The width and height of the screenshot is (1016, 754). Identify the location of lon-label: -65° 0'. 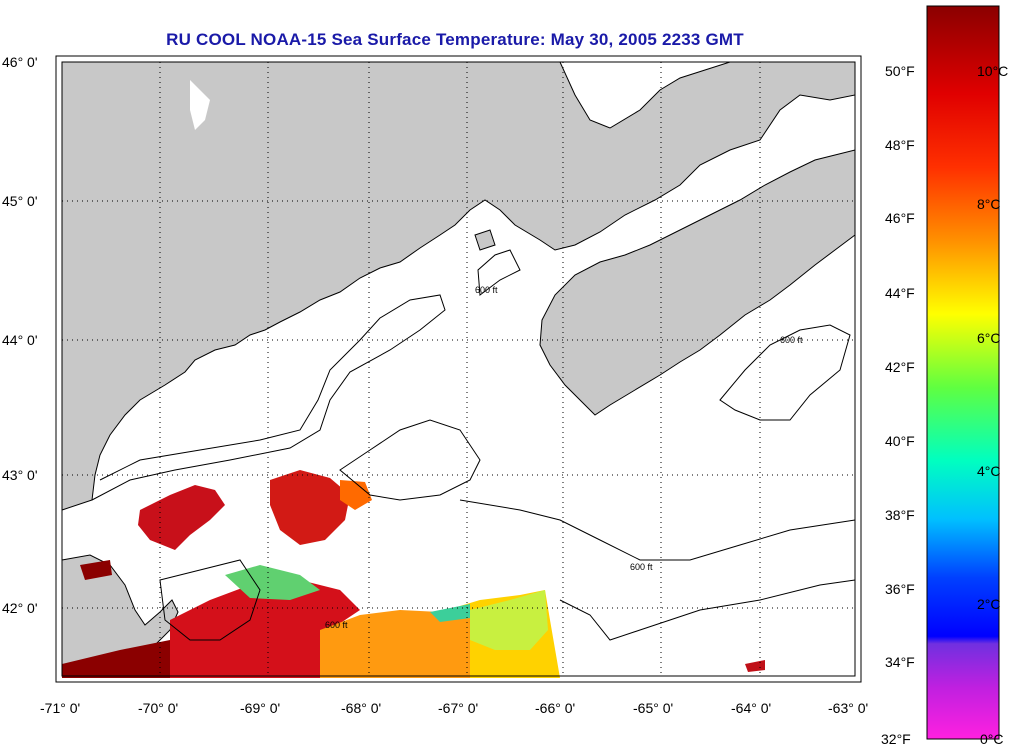
(653, 708).